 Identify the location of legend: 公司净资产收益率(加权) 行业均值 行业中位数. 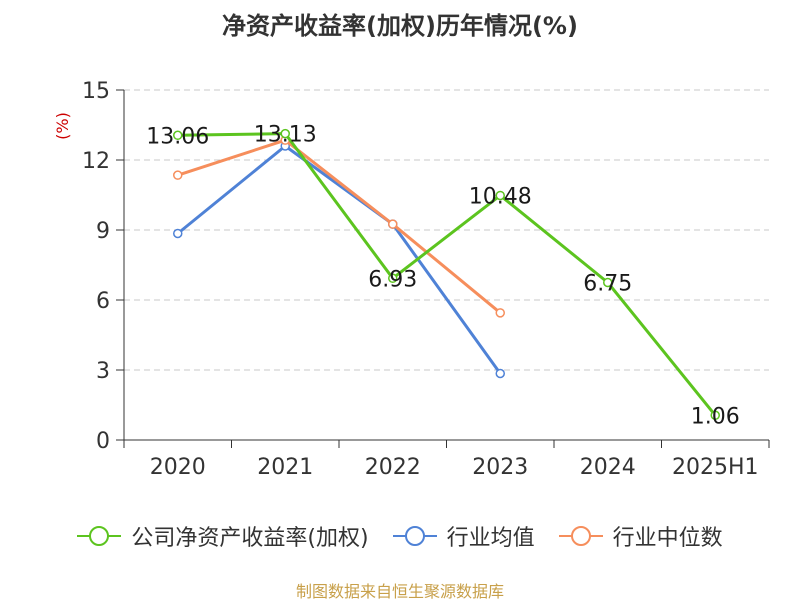
(400, 536).